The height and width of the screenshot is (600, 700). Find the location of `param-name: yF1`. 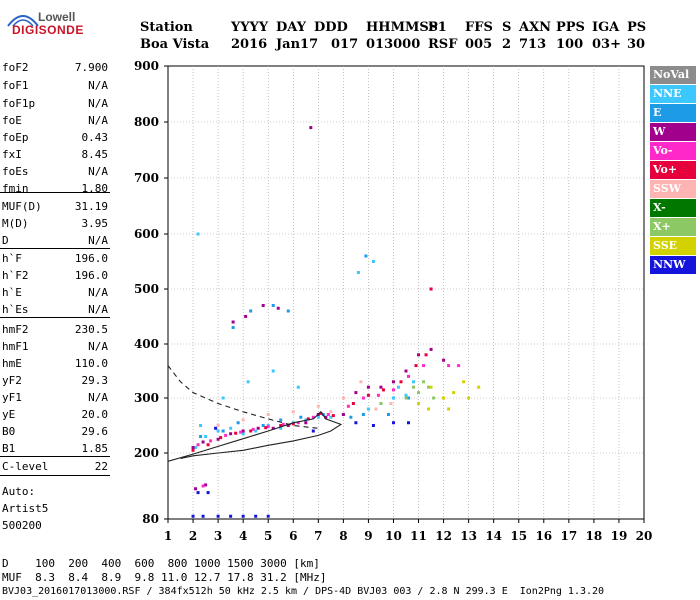

param-name: yF1 is located at coordinates (12, 397).